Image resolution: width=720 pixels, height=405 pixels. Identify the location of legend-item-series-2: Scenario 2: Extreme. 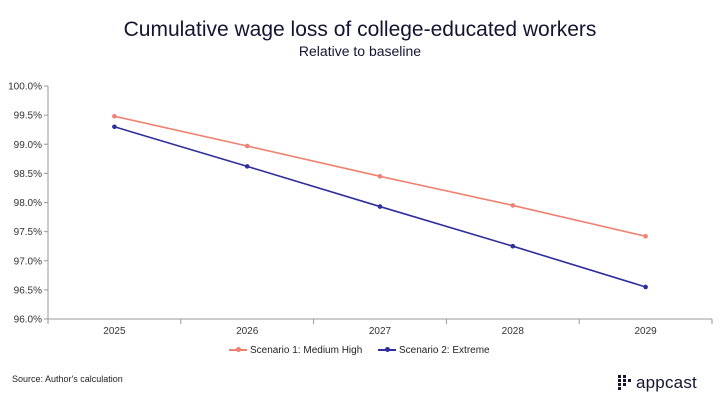
(434, 350).